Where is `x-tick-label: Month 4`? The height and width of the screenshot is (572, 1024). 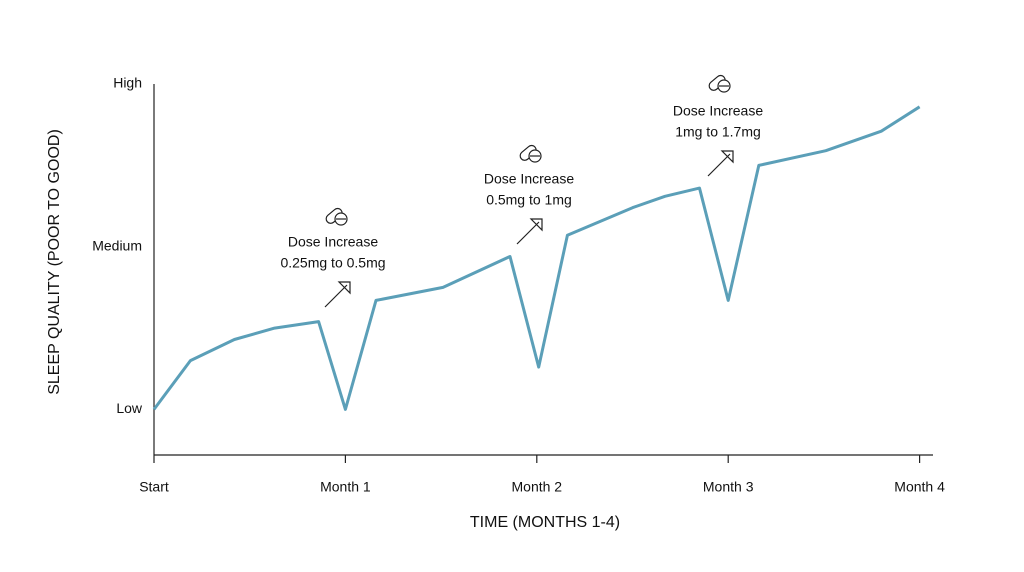
x-tick-label: Month 4 is located at coordinates (919, 487).